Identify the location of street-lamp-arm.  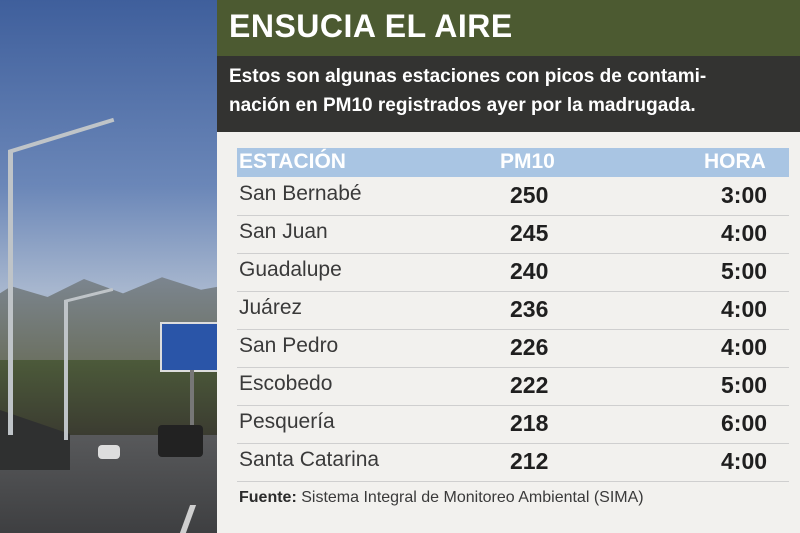
(61, 135).